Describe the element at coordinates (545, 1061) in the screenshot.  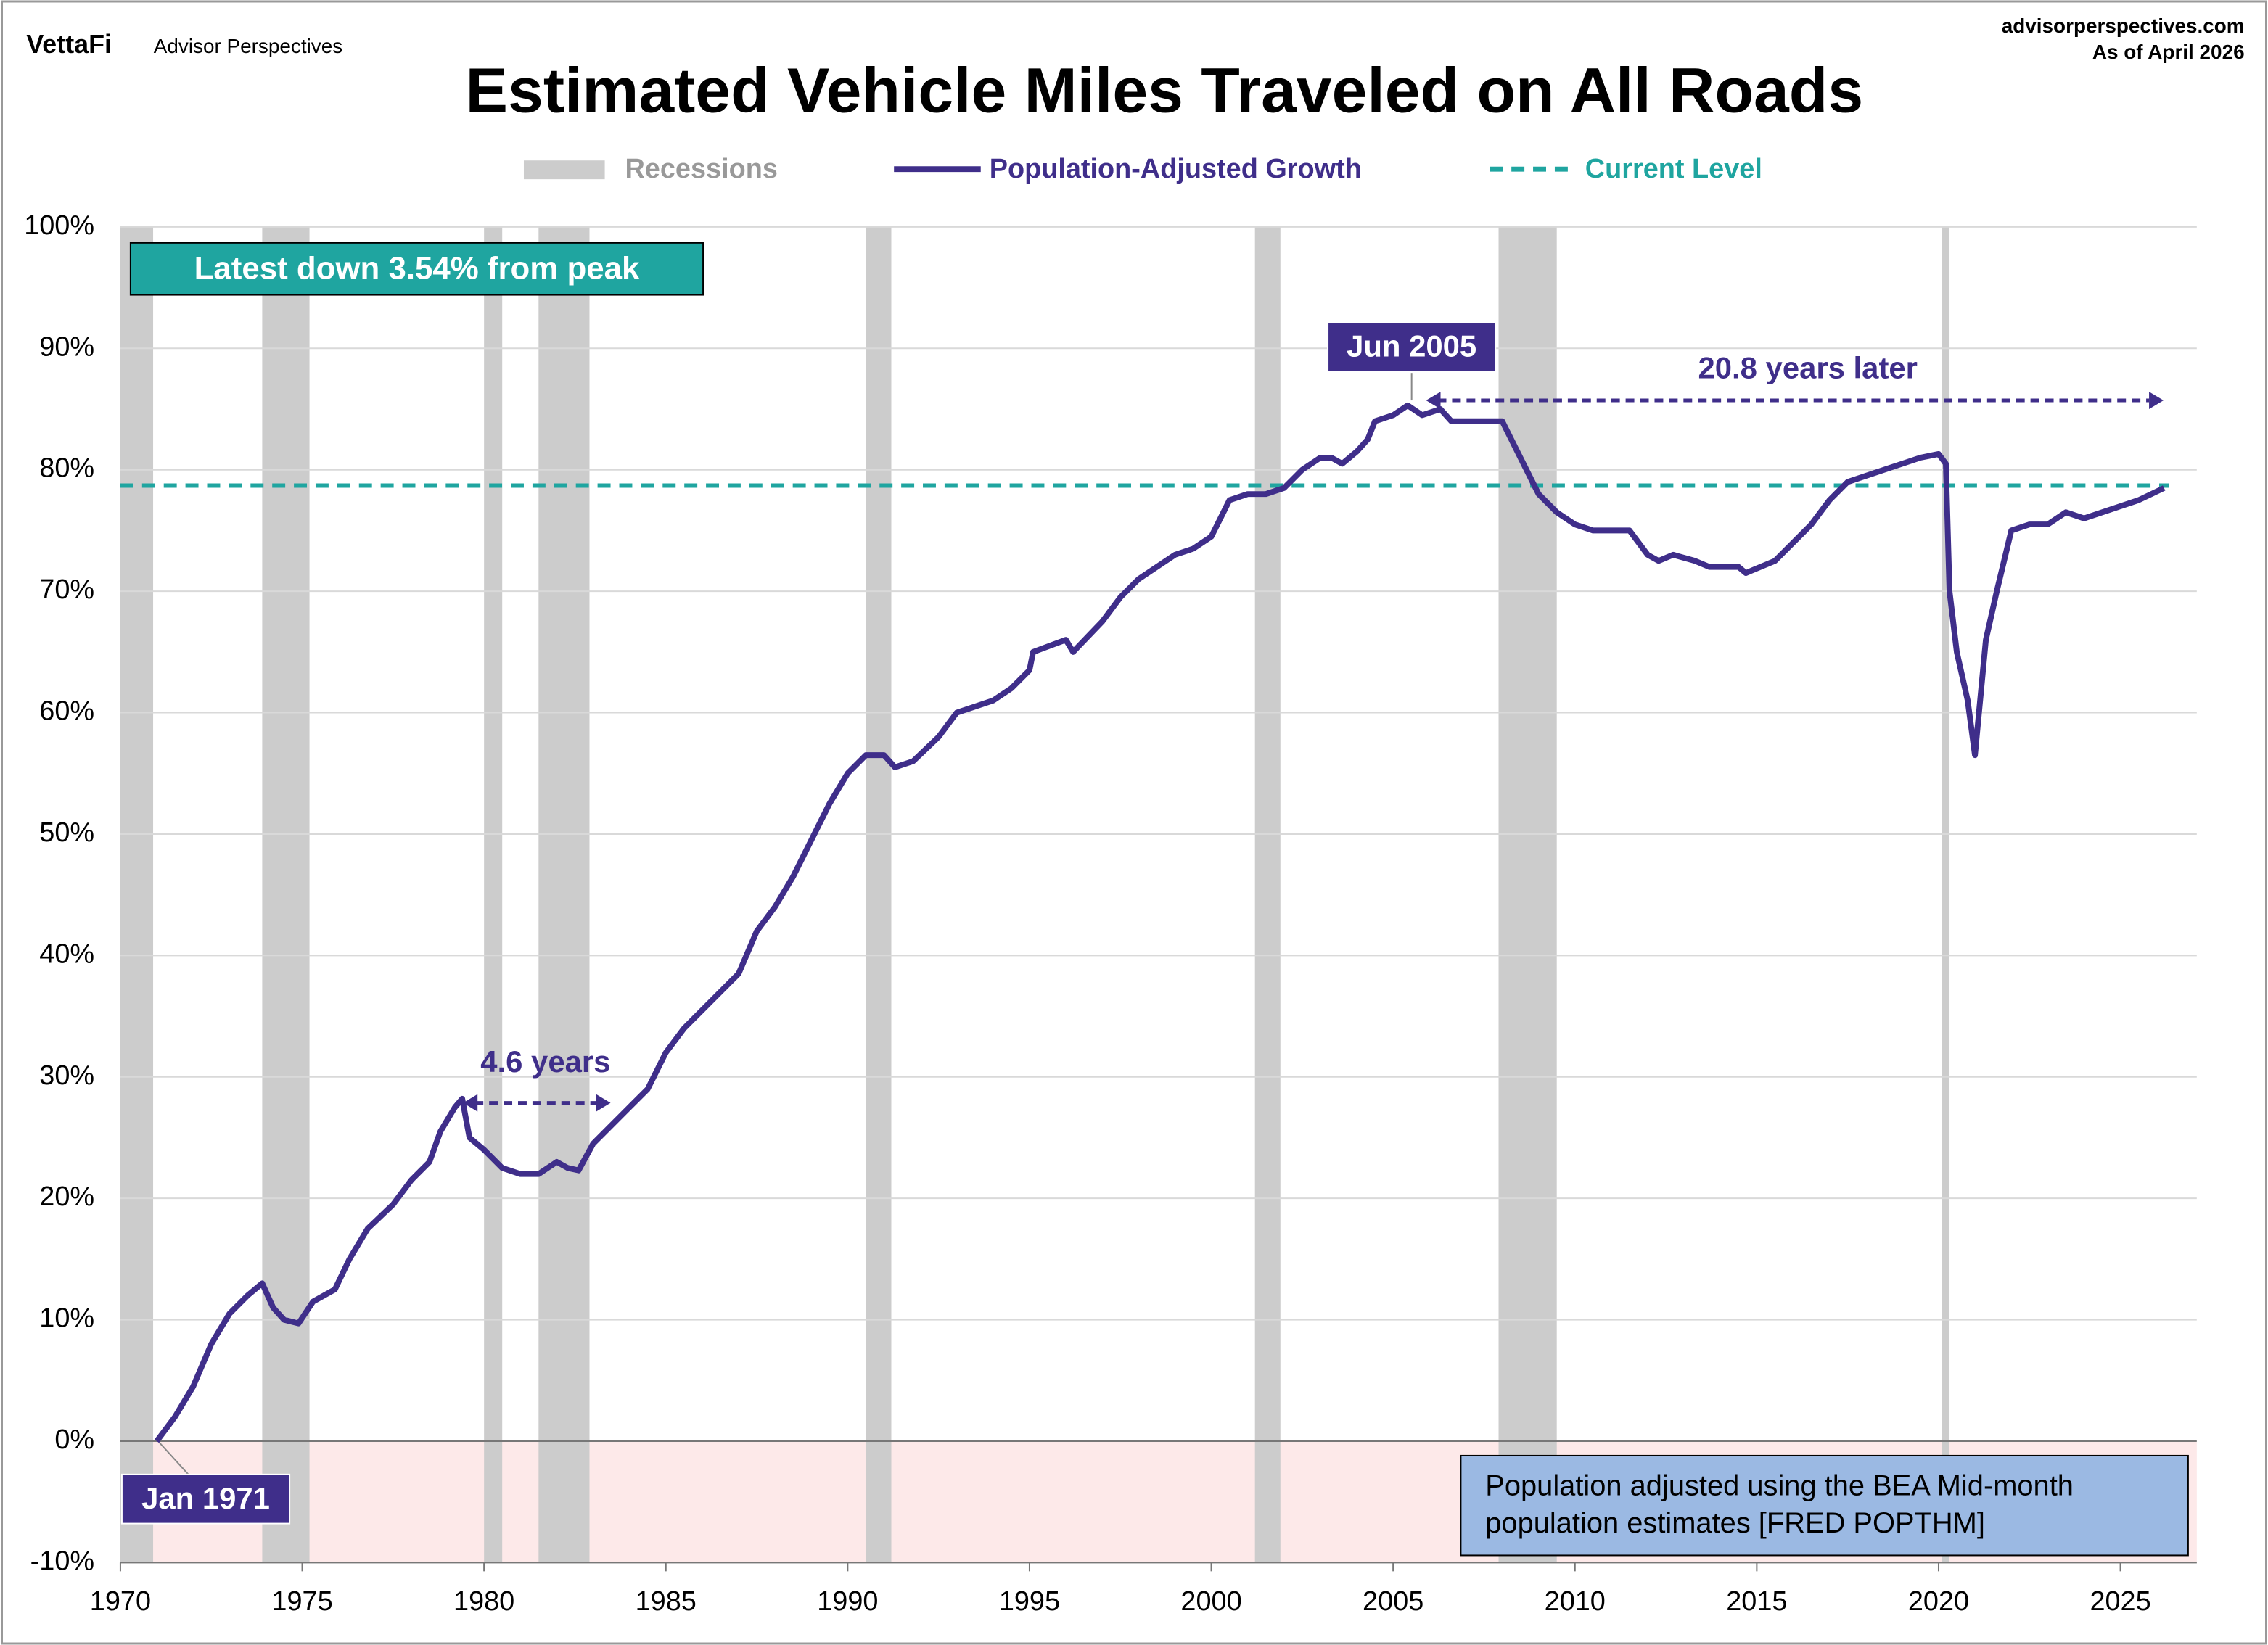
I see `gap-label: 4.6 years` at that location.